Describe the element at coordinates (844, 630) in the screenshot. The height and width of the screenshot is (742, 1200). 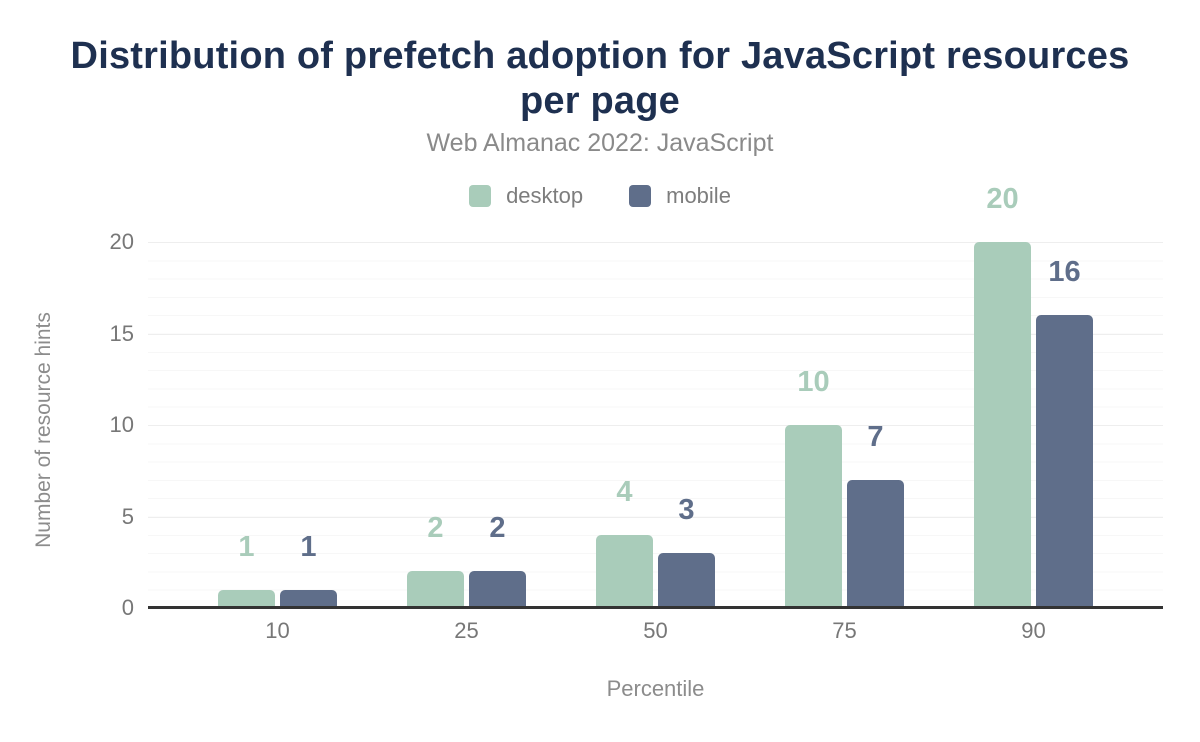
I see `x-tick-label-75: 75` at that location.